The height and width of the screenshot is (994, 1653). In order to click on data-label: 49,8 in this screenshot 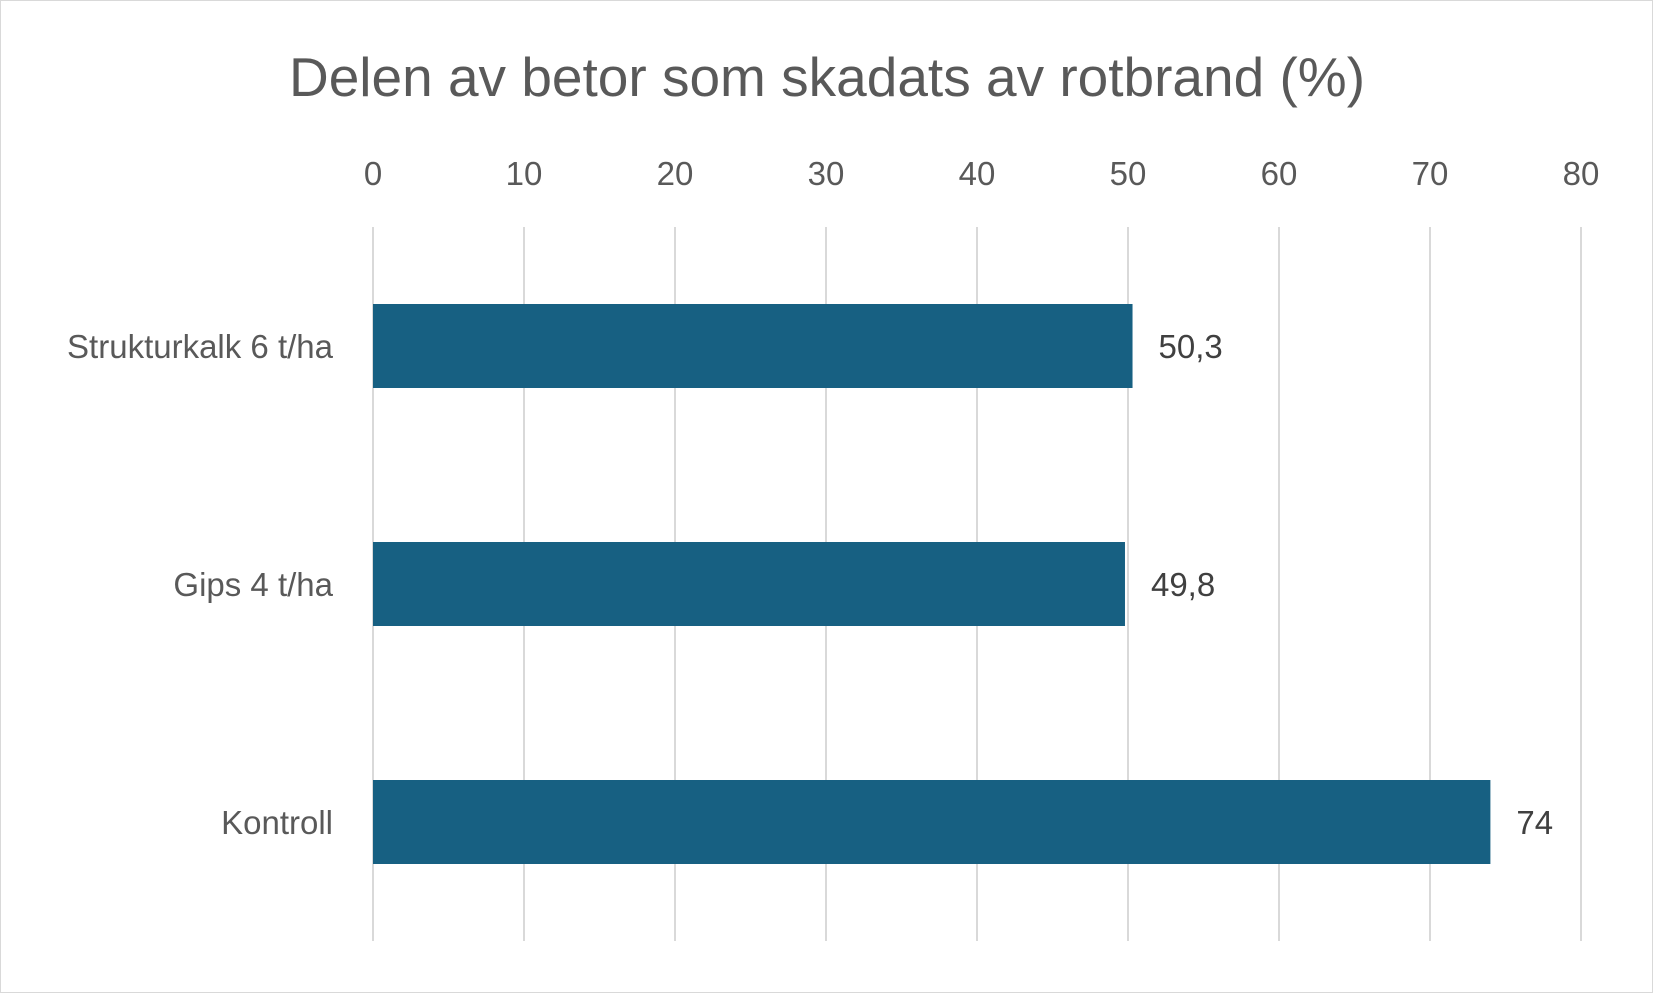, I will do `click(1183, 584)`.